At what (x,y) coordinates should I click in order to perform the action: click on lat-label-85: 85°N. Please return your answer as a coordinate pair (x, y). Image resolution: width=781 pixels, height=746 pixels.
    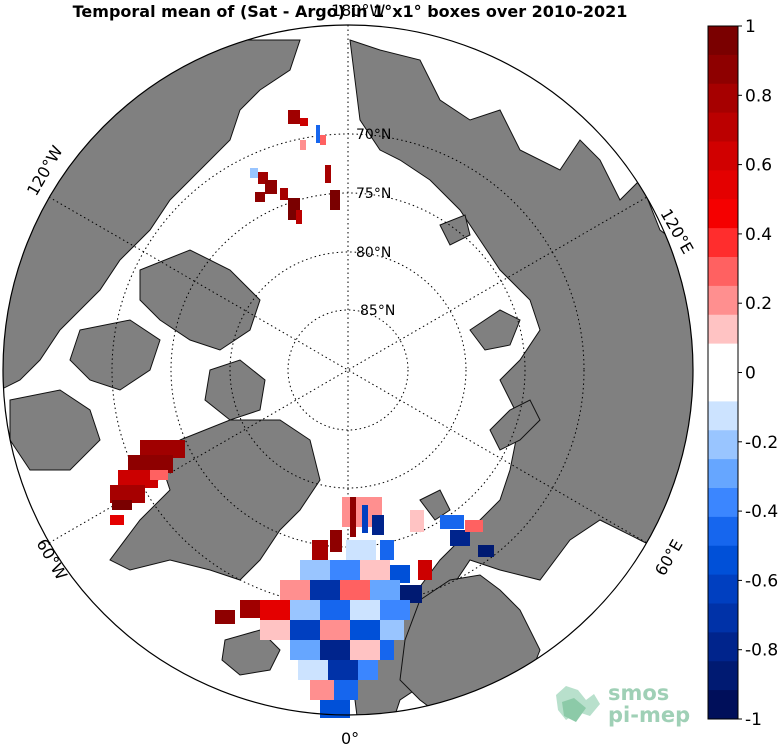
    Looking at the image, I should click on (377, 311).